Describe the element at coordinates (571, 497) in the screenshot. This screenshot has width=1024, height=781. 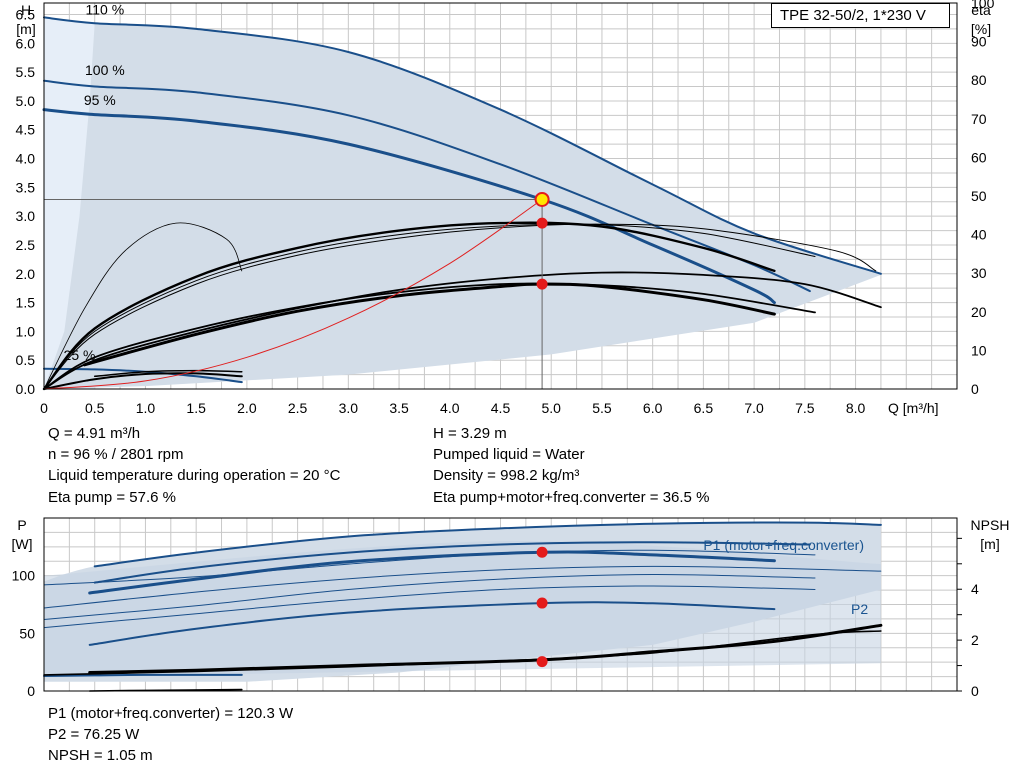
I see `eta-total-readout: Eta pump+motor+freq.converter = 36.5 %` at that location.